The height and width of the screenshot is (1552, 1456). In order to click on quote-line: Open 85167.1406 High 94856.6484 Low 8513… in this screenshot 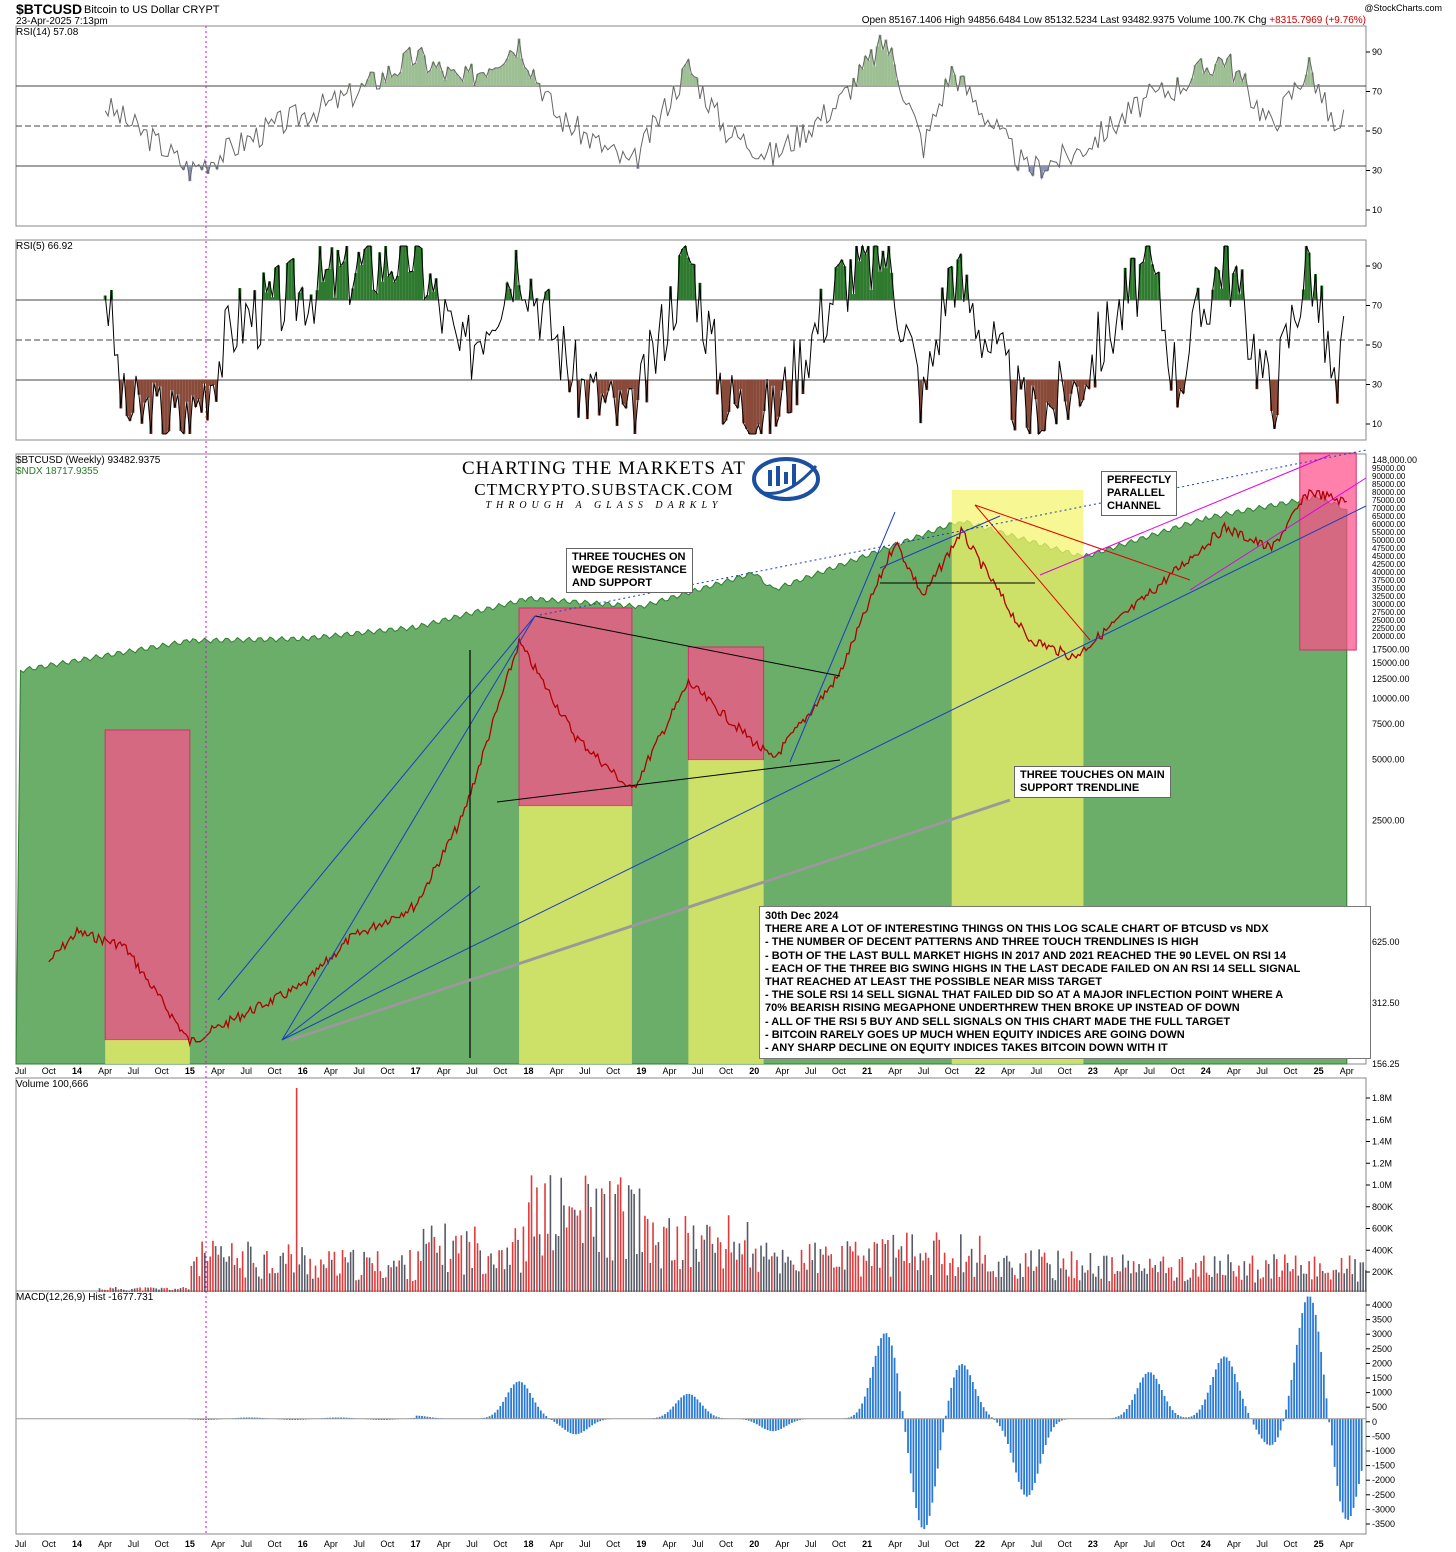, I will do `click(1114, 20)`.